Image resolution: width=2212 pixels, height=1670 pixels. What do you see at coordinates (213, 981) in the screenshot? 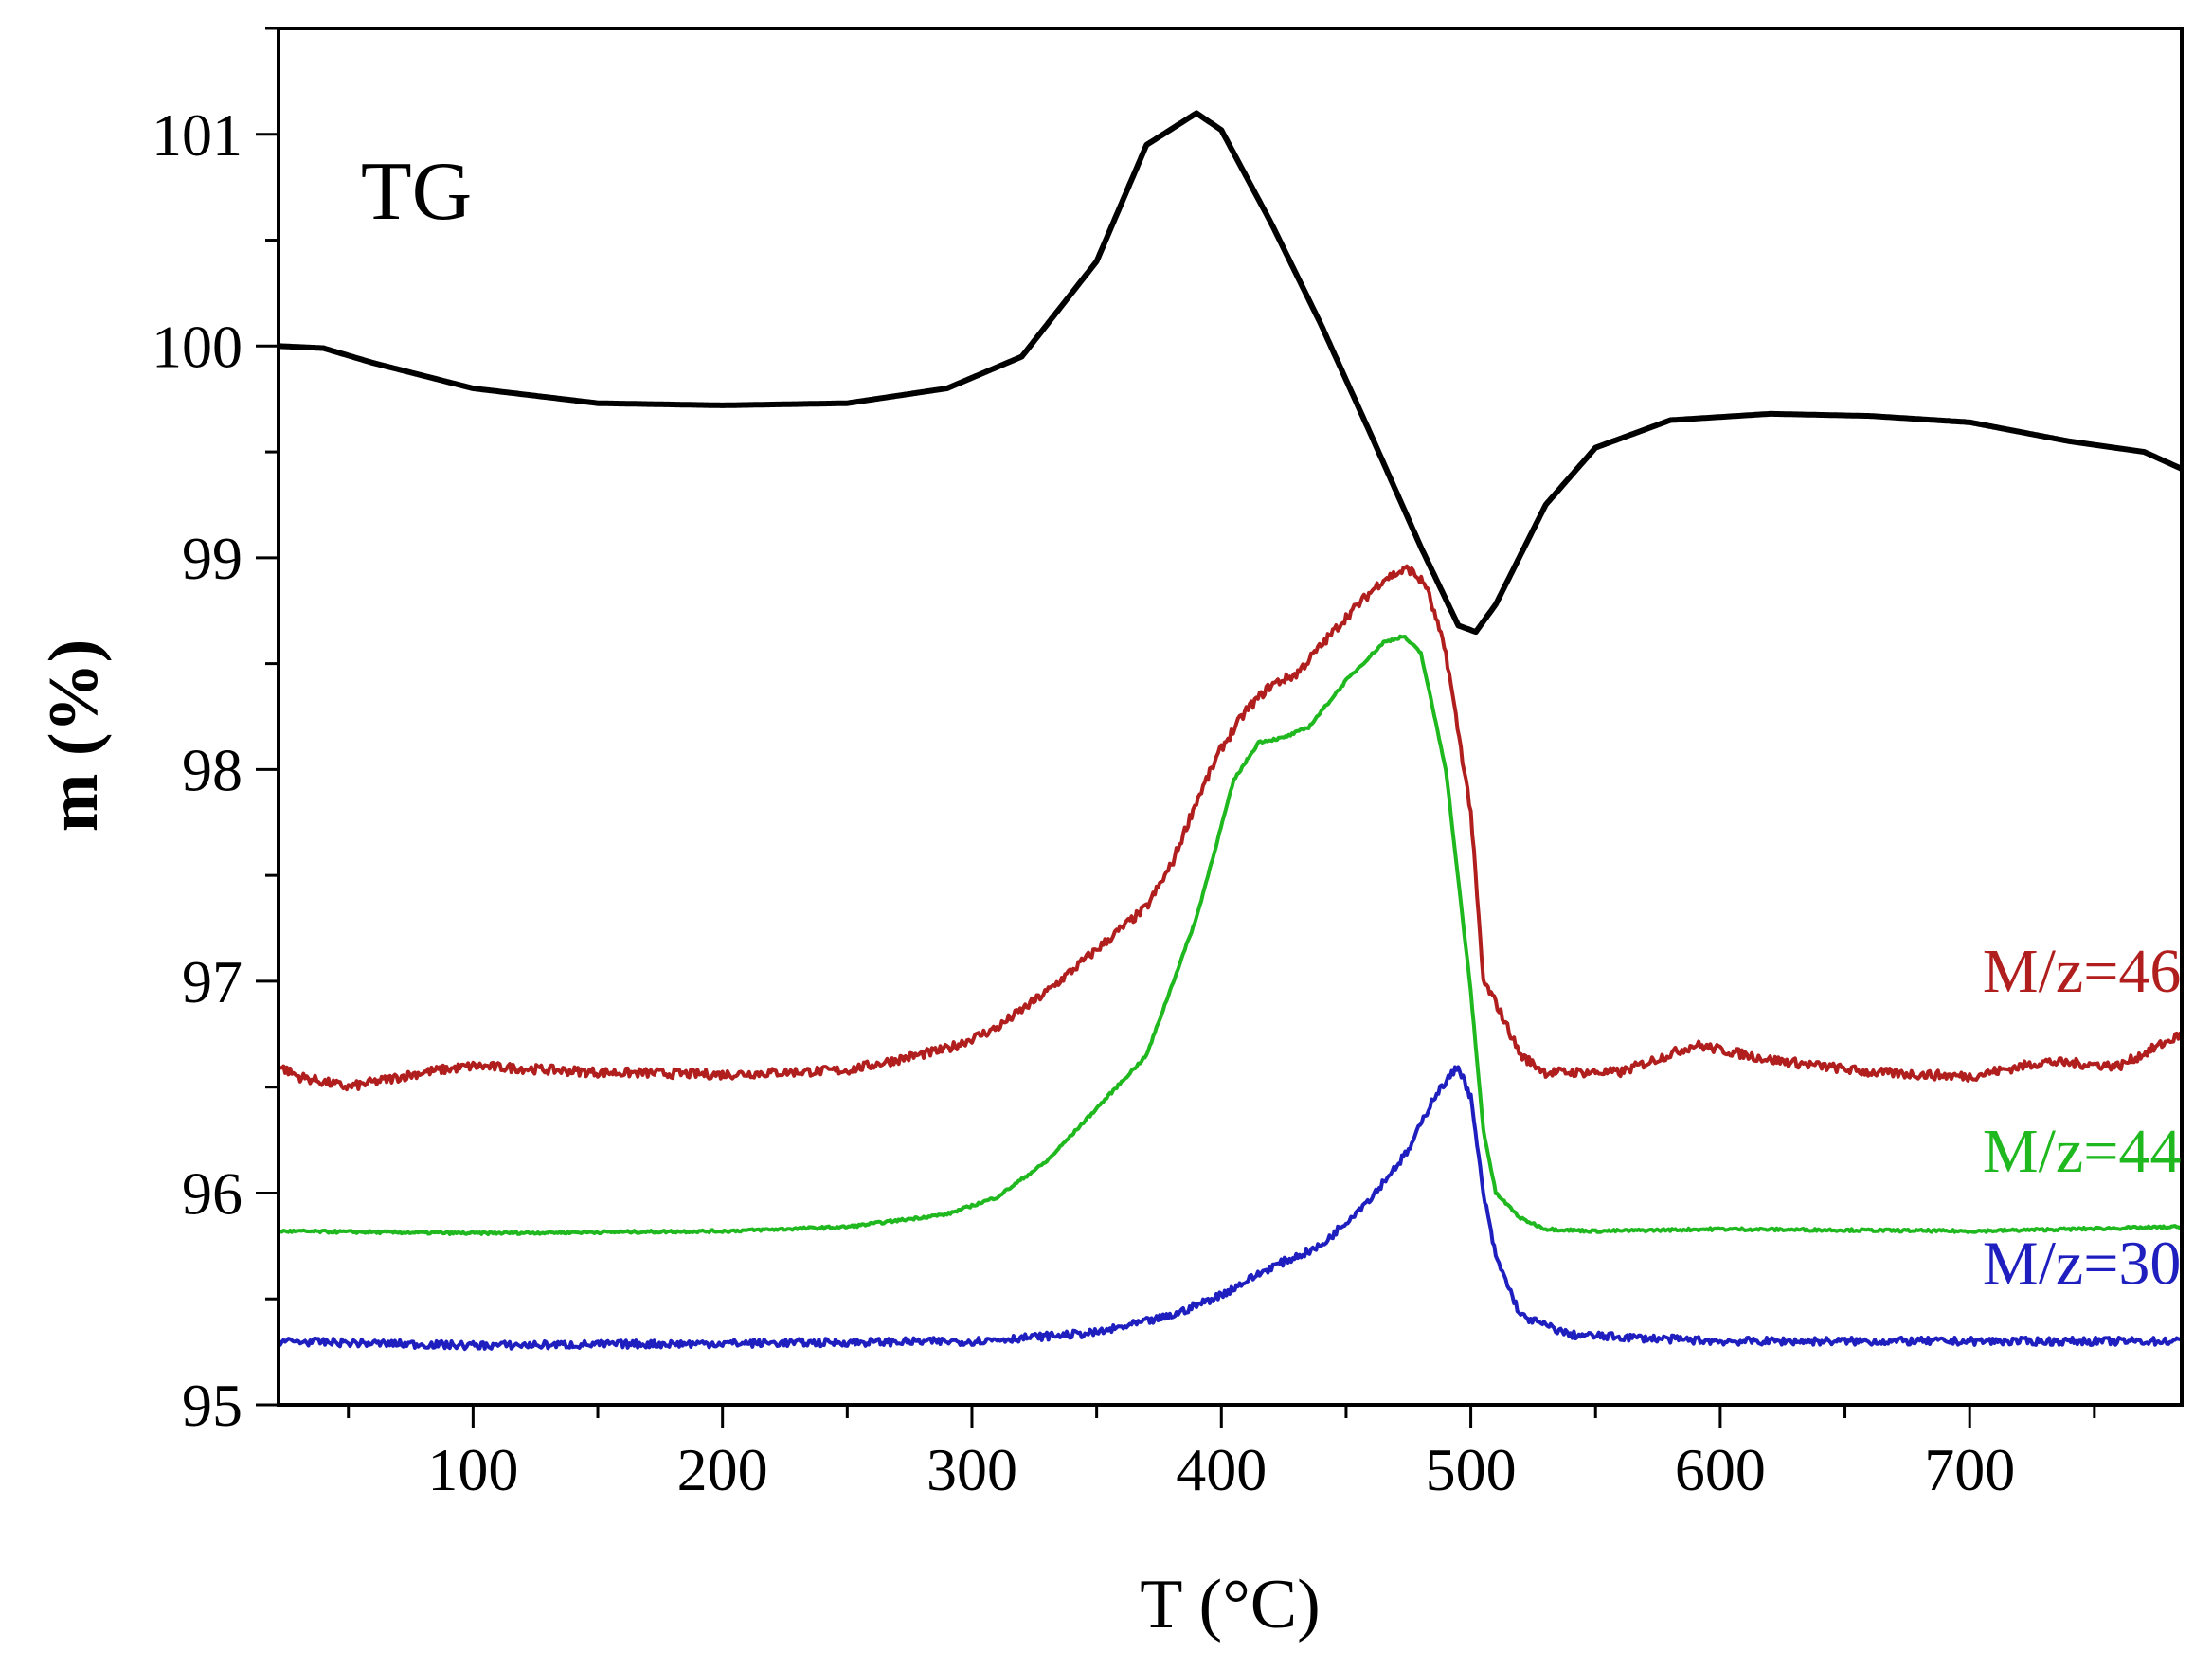
I see `y-tick-label: 97` at bounding box center [213, 981].